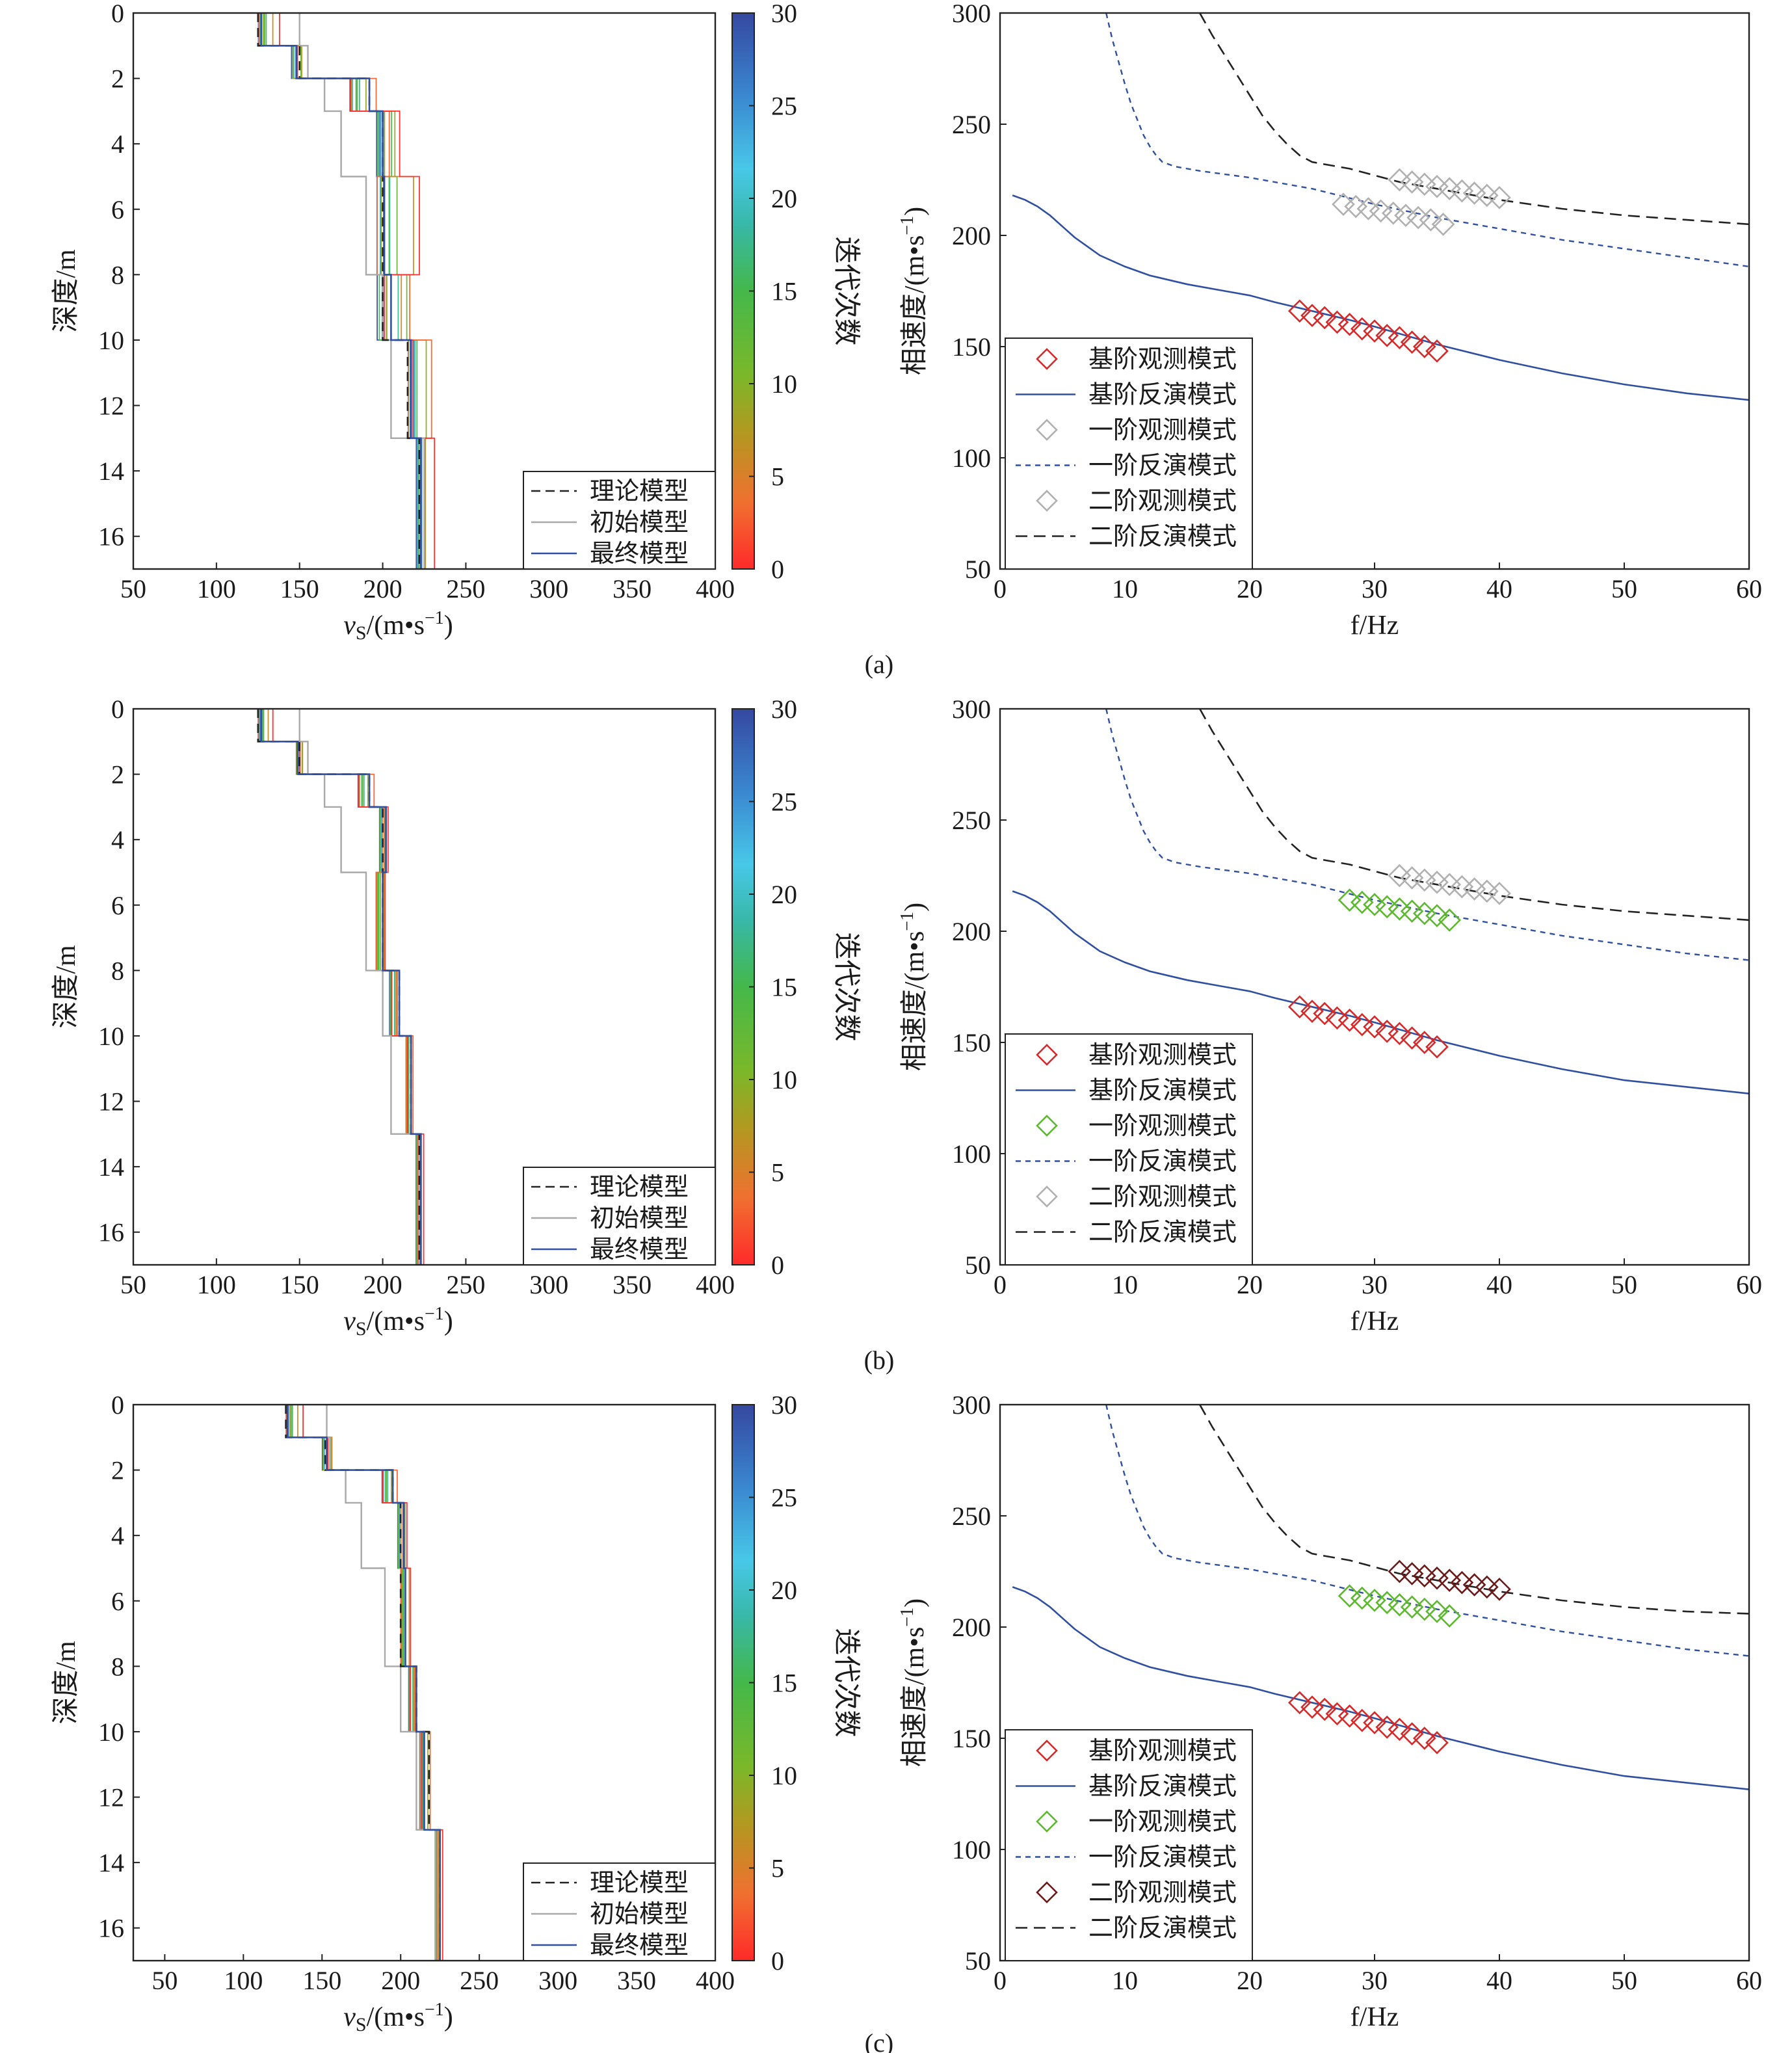 Image resolution: width=1792 pixels, height=2053 pixels. Describe the element at coordinates (1162, 537) in the screenshot. I see `legend-label: 二阶反演模式` at that location.